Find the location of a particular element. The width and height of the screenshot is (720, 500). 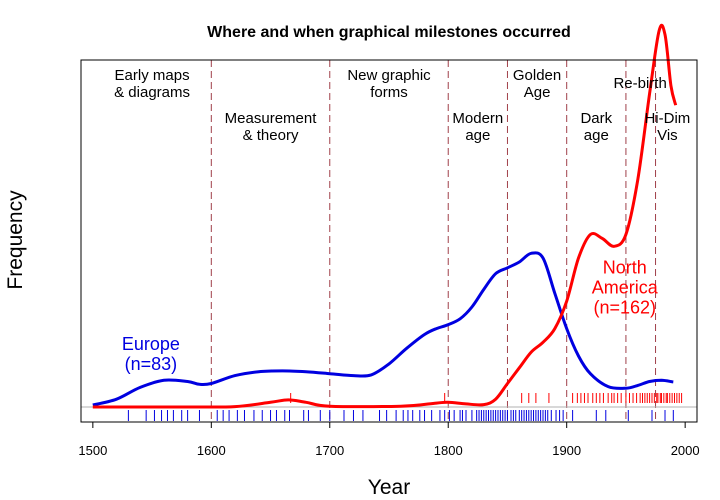

series-label-line: America is located at coordinates (625, 288).